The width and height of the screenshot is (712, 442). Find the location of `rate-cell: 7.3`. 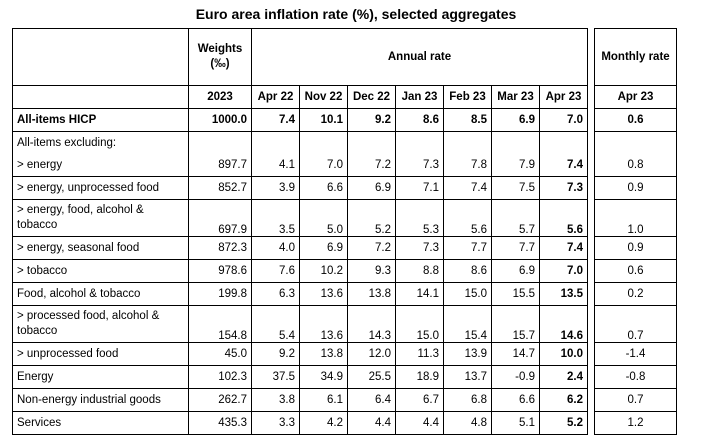

rate-cell: 7.3 is located at coordinates (419, 248).